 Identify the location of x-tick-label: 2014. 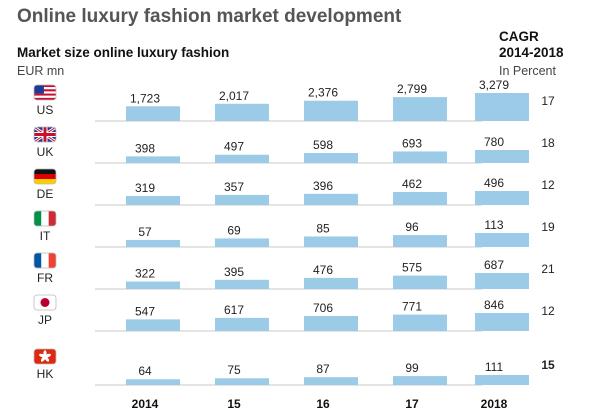
(145, 404).